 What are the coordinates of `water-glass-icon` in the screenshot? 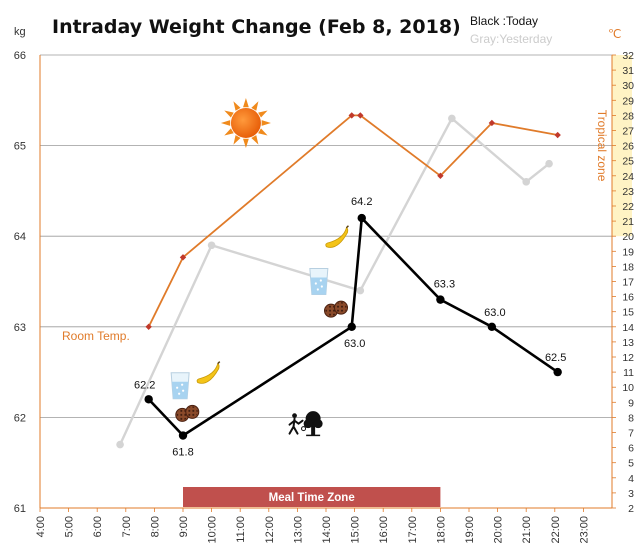 It's located at (180, 386).